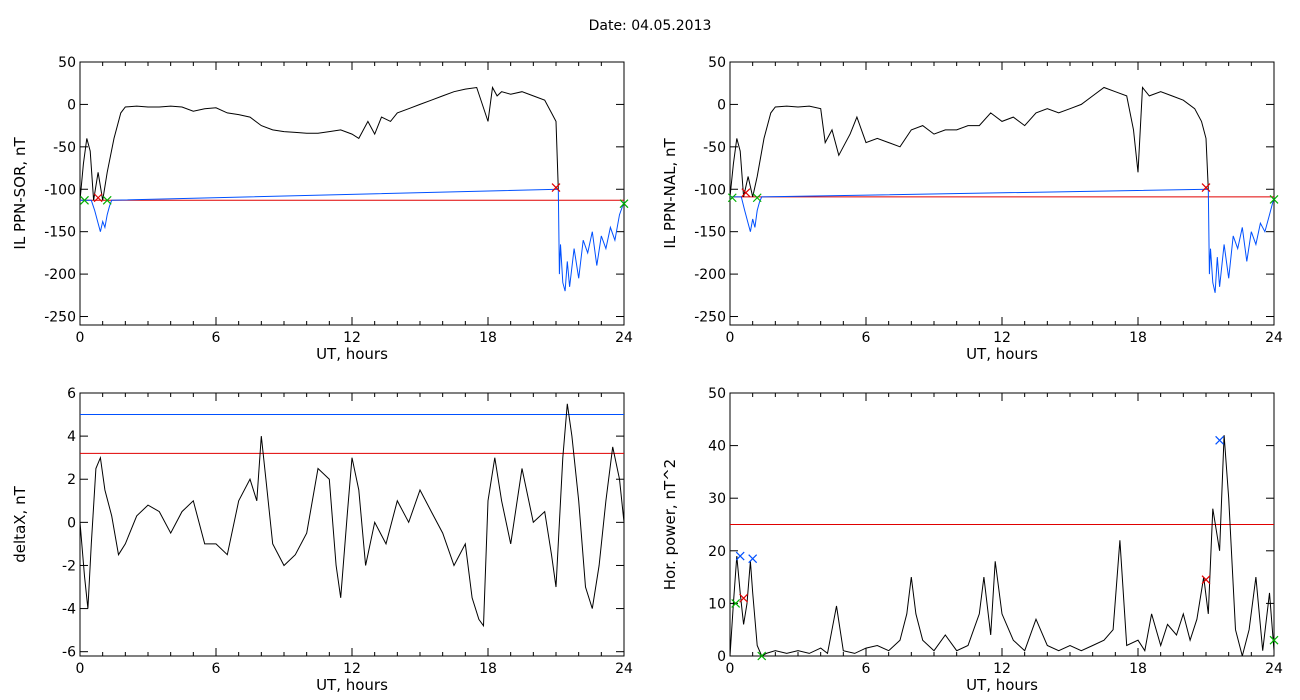 The width and height of the screenshot is (1300, 700). I want to click on y-tick-label: 10, so click(717, 604).